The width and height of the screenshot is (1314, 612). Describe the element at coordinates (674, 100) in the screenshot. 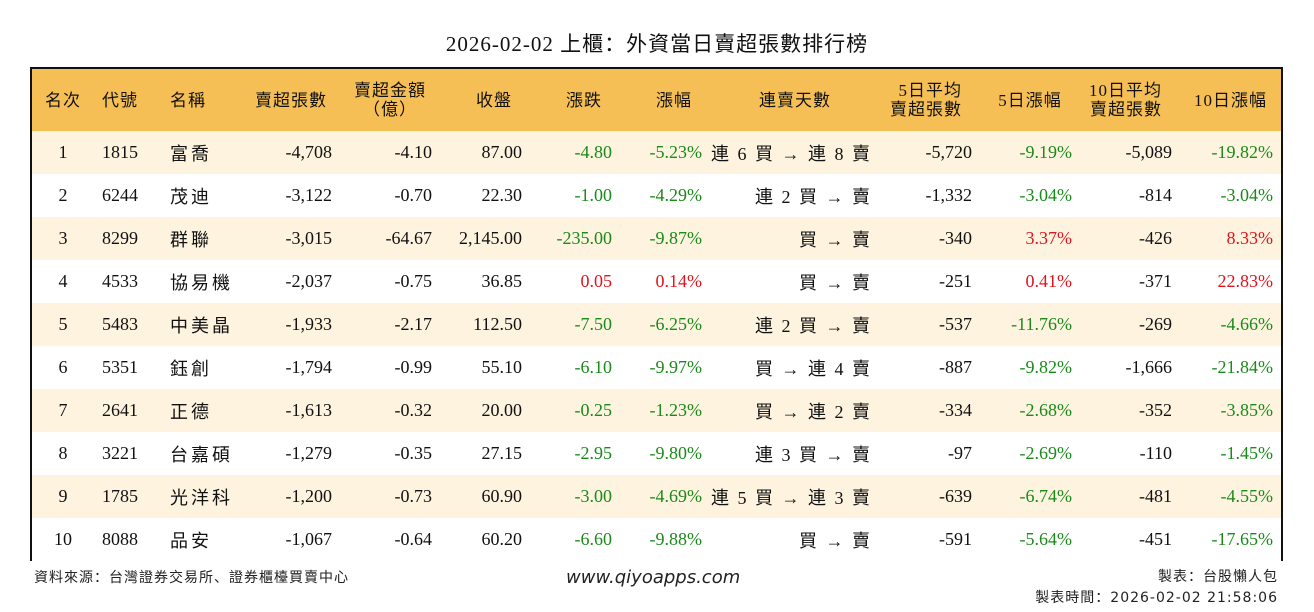

I see `header-label: 漲幅` at that location.